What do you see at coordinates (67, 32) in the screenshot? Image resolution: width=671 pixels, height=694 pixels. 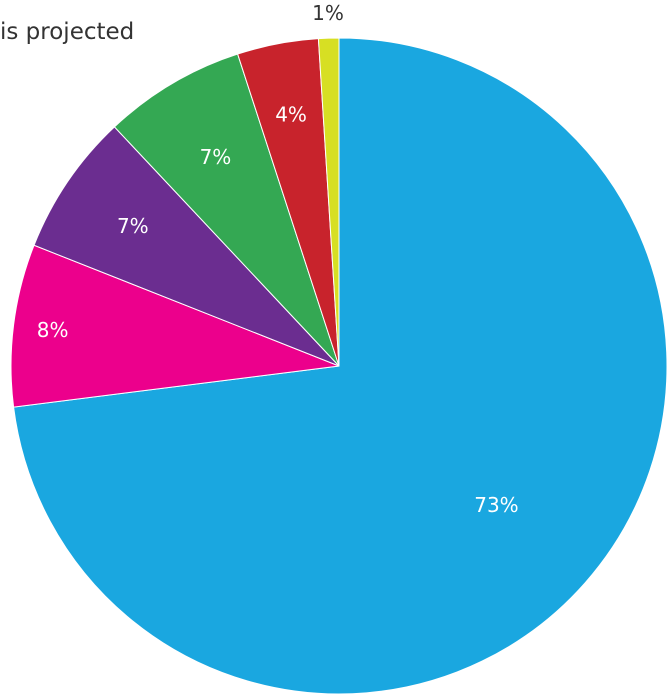 I see `chart-title: is projected` at bounding box center [67, 32].